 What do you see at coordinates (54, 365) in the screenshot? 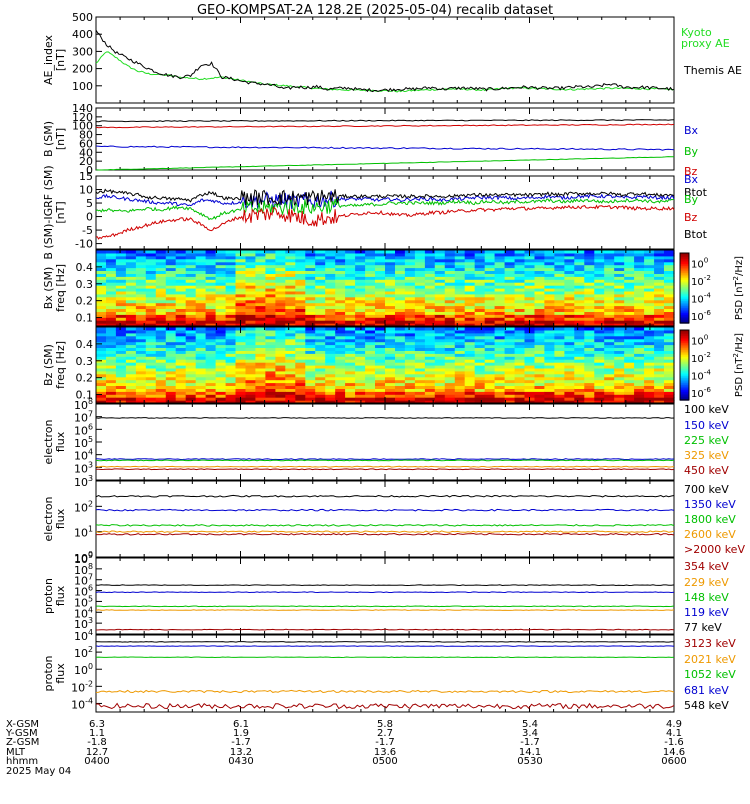
I see `bz-y-axis-label: Bz (SM)freq [Hz]` at bounding box center [54, 365].